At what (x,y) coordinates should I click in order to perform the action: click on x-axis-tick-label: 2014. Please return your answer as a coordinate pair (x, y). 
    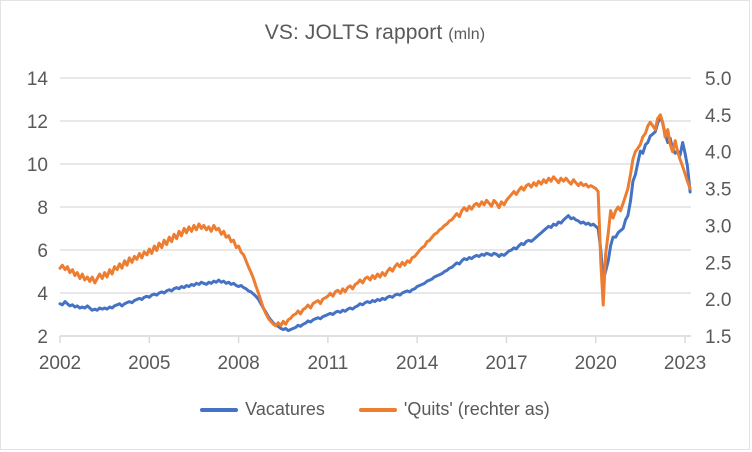
    Looking at the image, I should click on (417, 363).